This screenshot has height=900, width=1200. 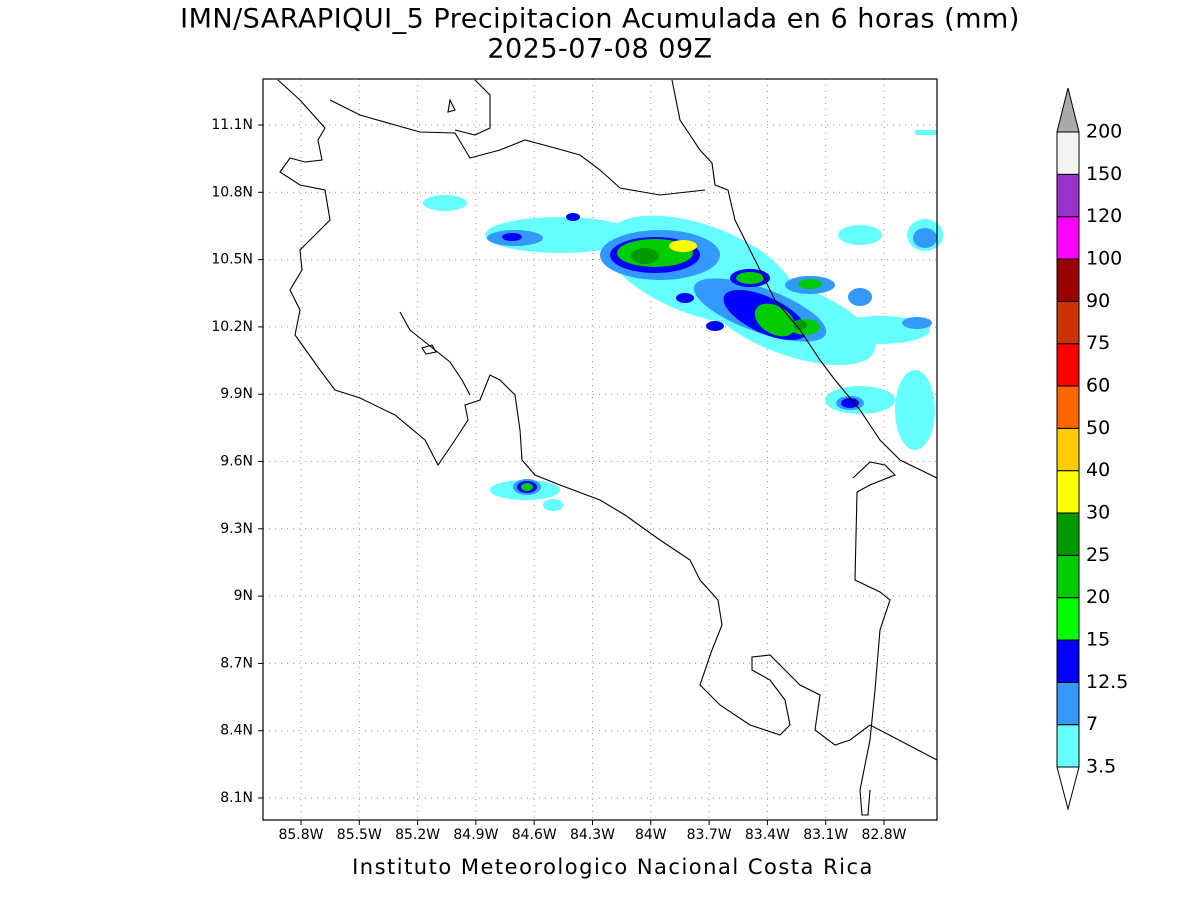 I want to click on colorbar: 3.5 7 12.5 15 20 25 30 40 50 60 75 90 100 120 150 200, so click(x=1092, y=449).